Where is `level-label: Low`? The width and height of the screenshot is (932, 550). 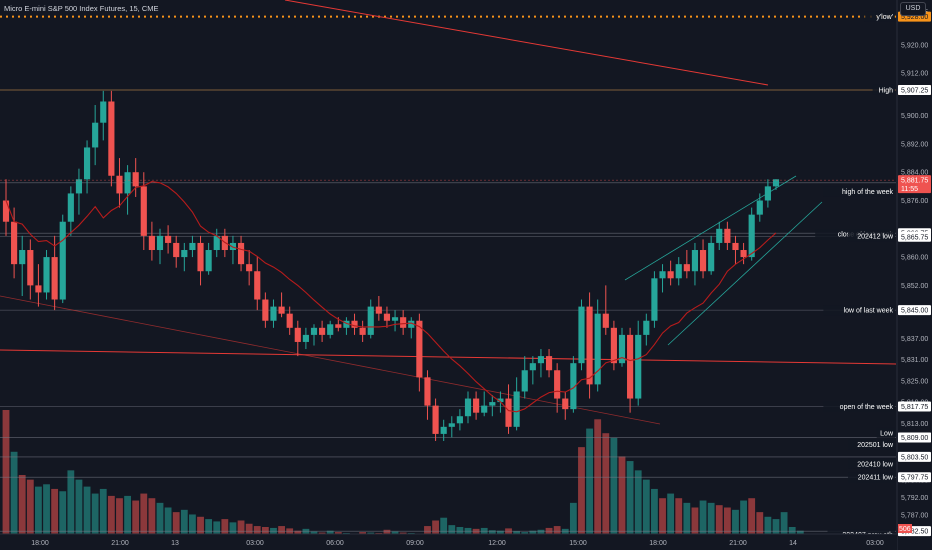 level-label: Low is located at coordinates (887, 433).